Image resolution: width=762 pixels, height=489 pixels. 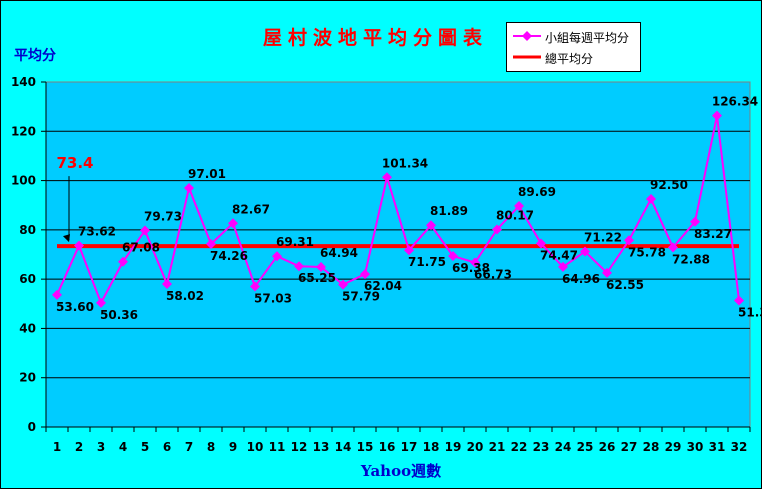 What do you see at coordinates (211, 447) in the screenshot?
I see `x-tick-label: 8` at bounding box center [211, 447].